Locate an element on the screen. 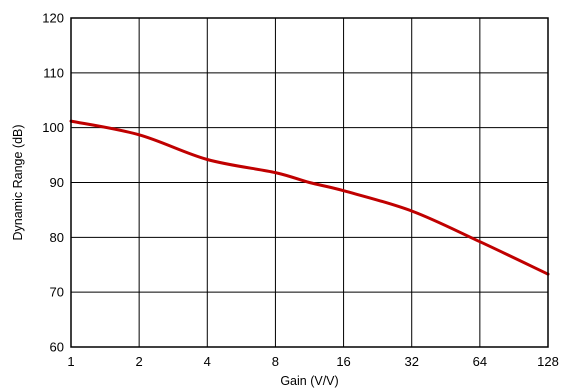 The width and height of the screenshot is (562, 390). y-tick-label: 110 is located at coordinates (53, 72).